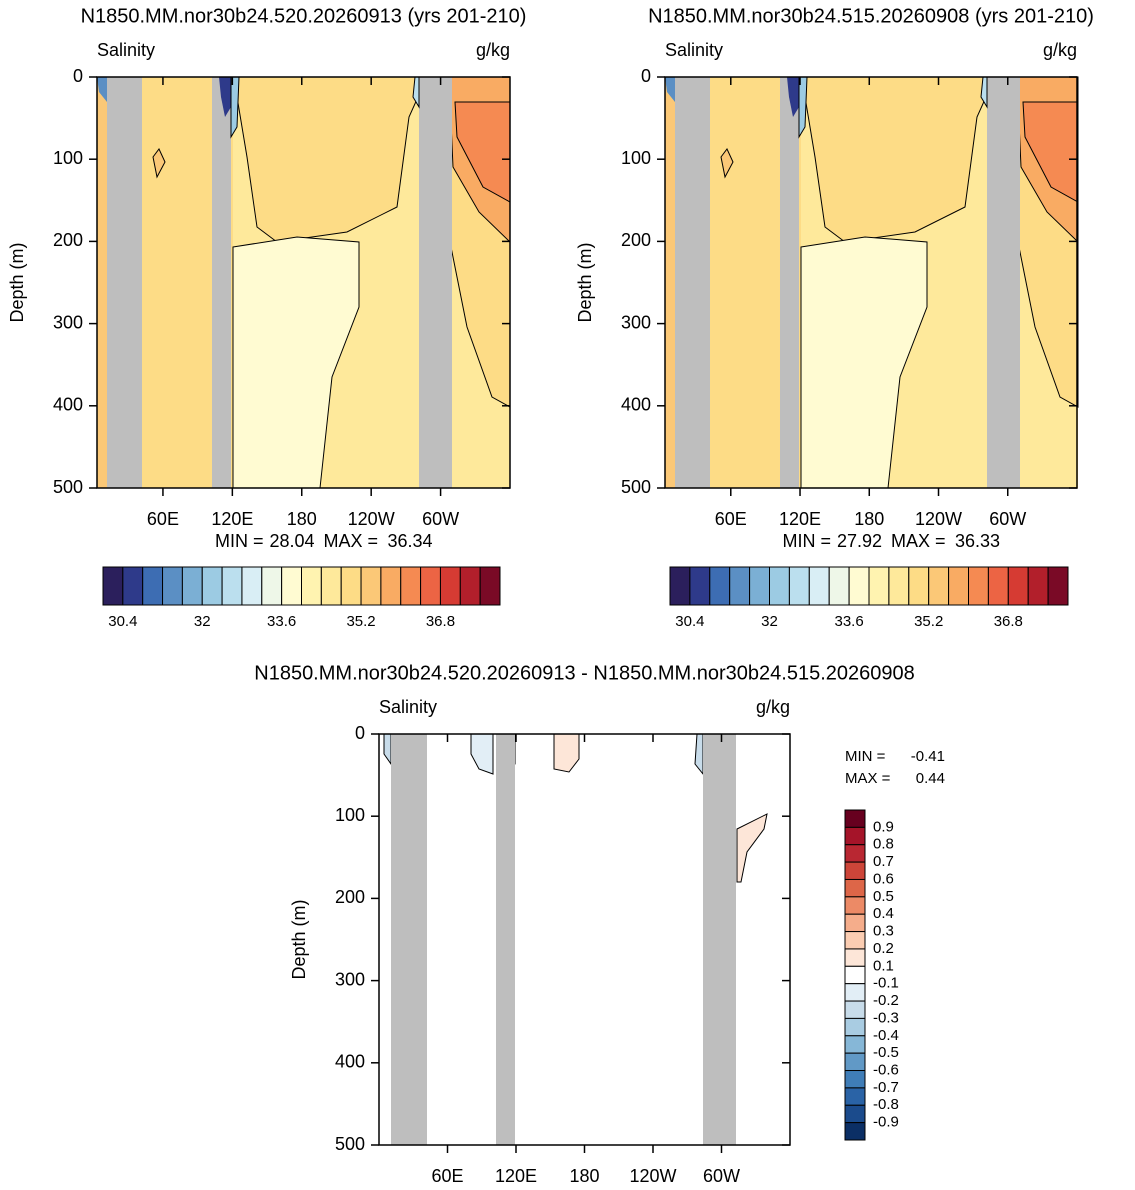 The width and height of the screenshot is (1135, 1190). What do you see at coordinates (886, 1122) in the screenshot?
I see `colorbar-label: -0.9` at bounding box center [886, 1122].